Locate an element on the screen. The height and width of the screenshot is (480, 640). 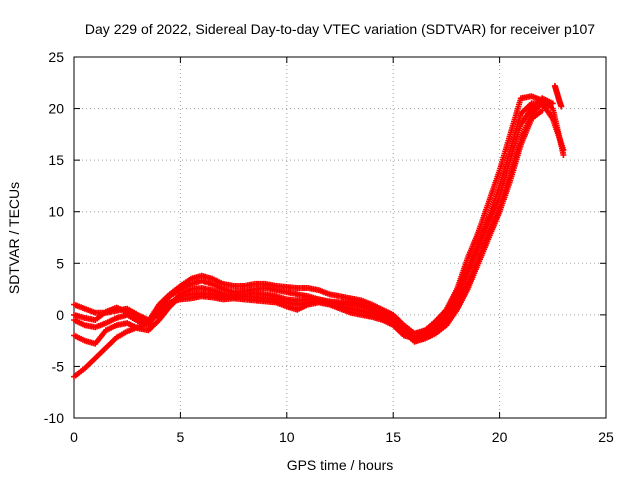
y-tick-label: -10 is located at coordinates (54, 418).